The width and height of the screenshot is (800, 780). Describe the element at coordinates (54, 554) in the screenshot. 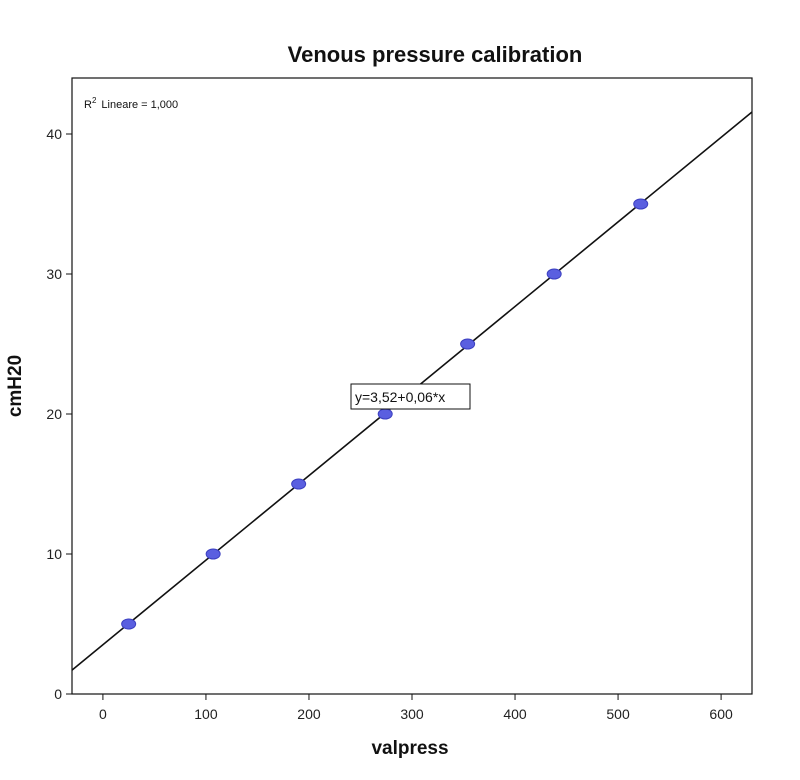

I see `y-tick-label: 10` at that location.